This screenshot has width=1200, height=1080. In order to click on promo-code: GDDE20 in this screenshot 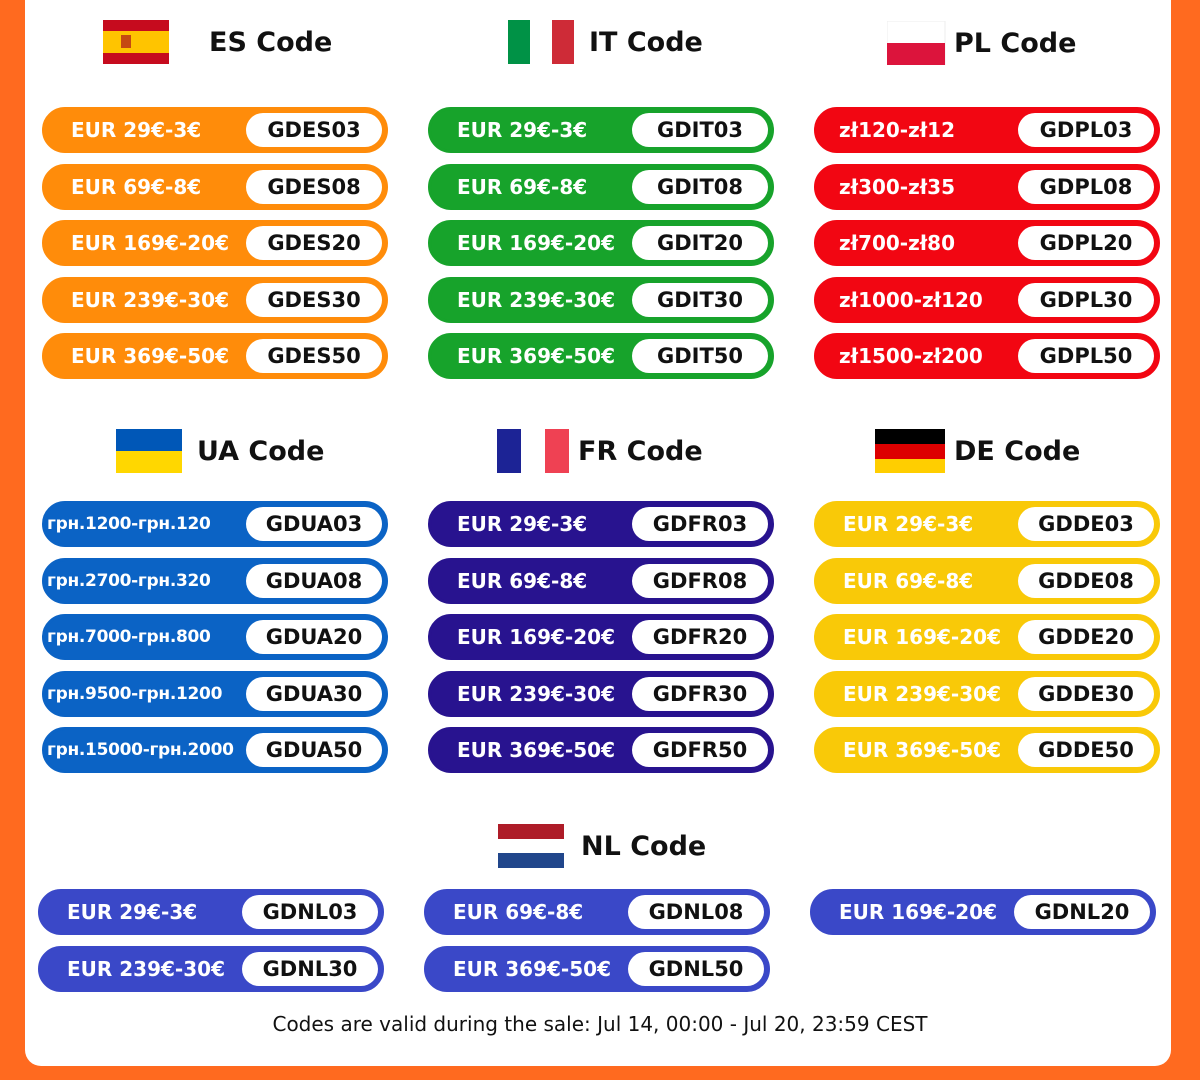, I will do `click(1086, 637)`.